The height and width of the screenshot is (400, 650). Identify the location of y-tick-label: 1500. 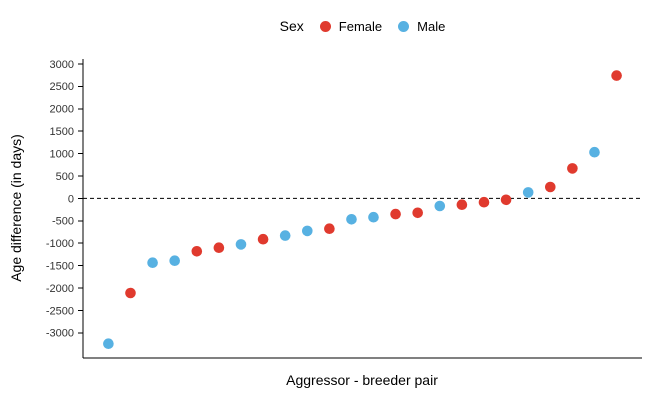
(62, 132).